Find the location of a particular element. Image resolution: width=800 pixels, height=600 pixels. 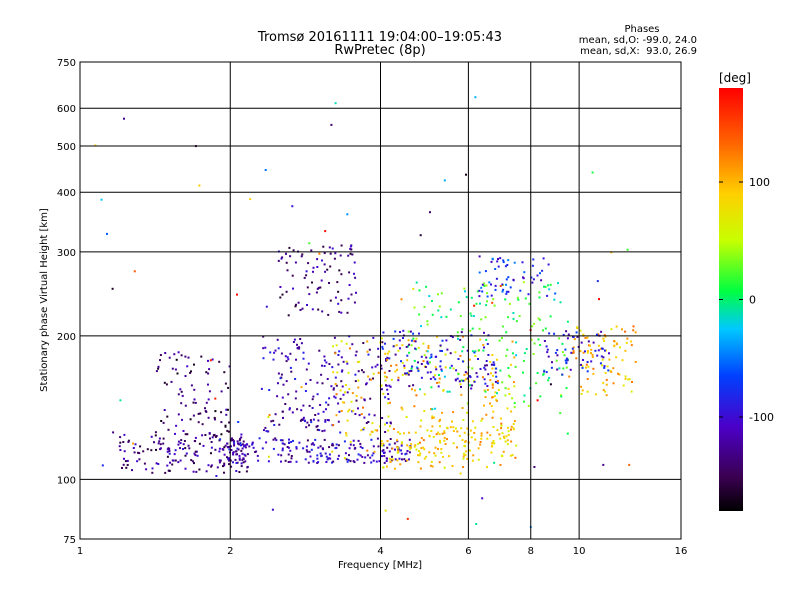

y-tick-label: 75 is located at coordinates (69, 540).